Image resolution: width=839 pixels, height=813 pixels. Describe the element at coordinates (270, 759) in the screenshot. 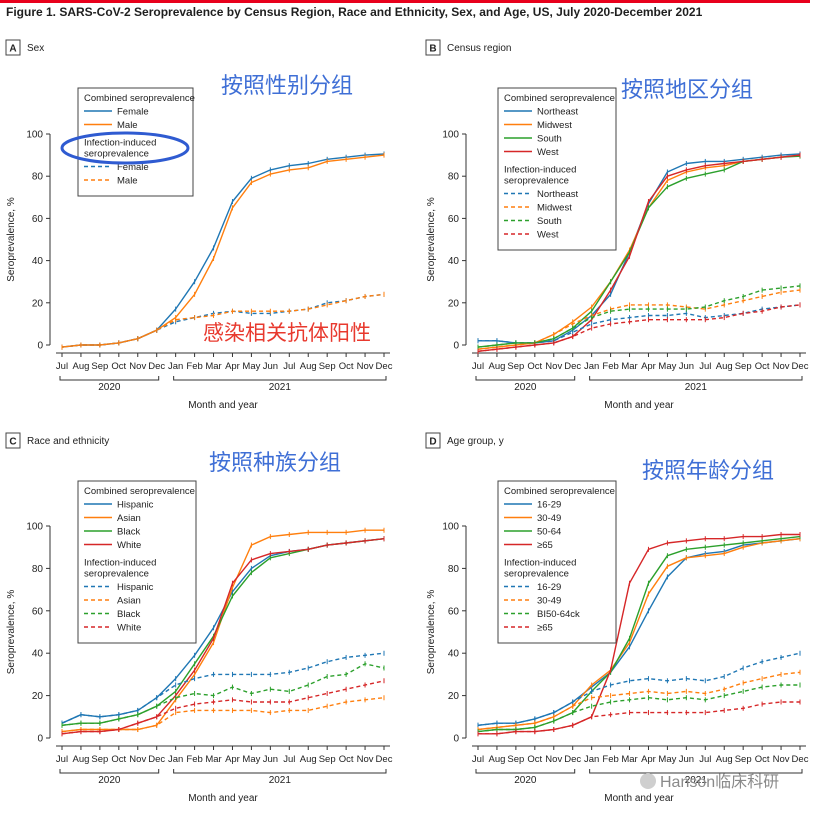

I see `x-tick-label: Jun` at that location.